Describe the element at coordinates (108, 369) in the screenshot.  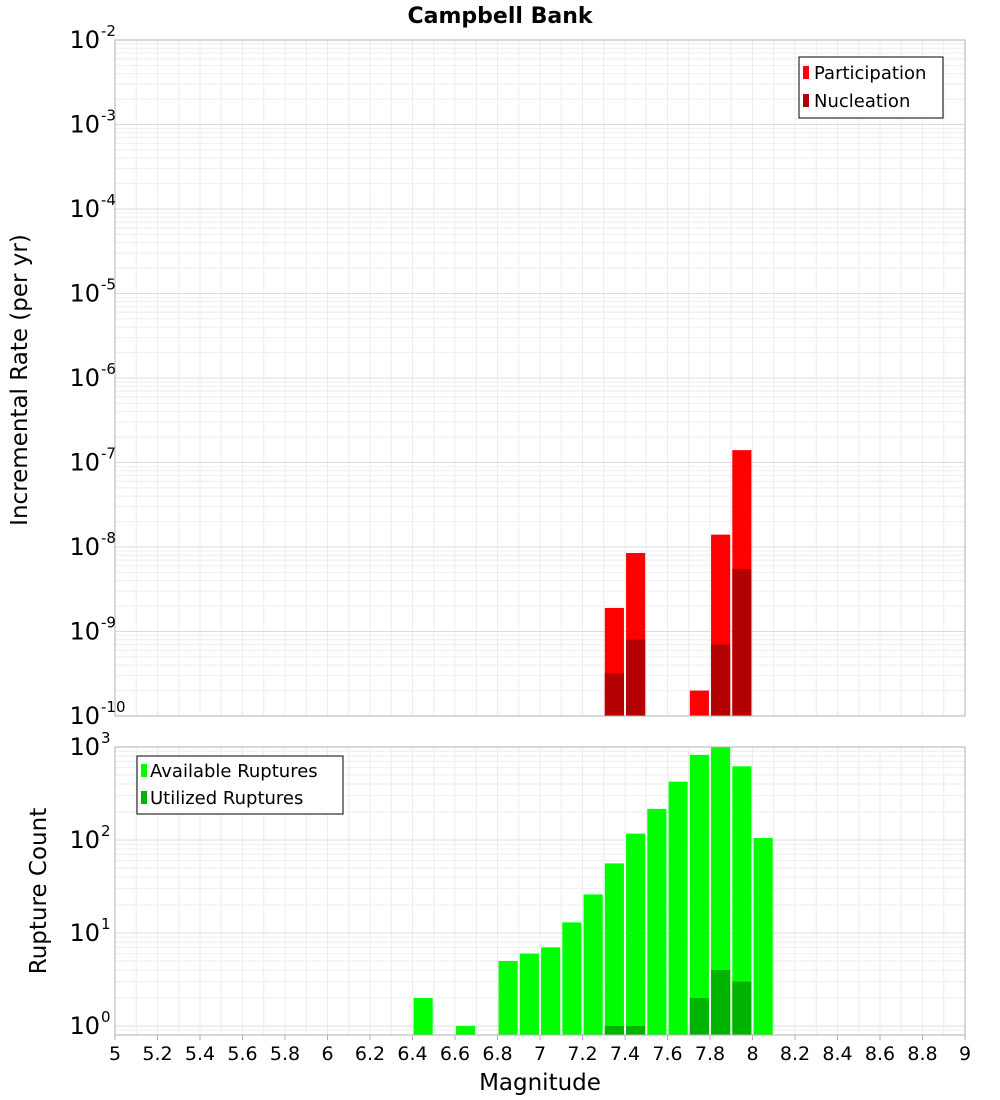
I see `y-tick-exponent: -6` at that location.